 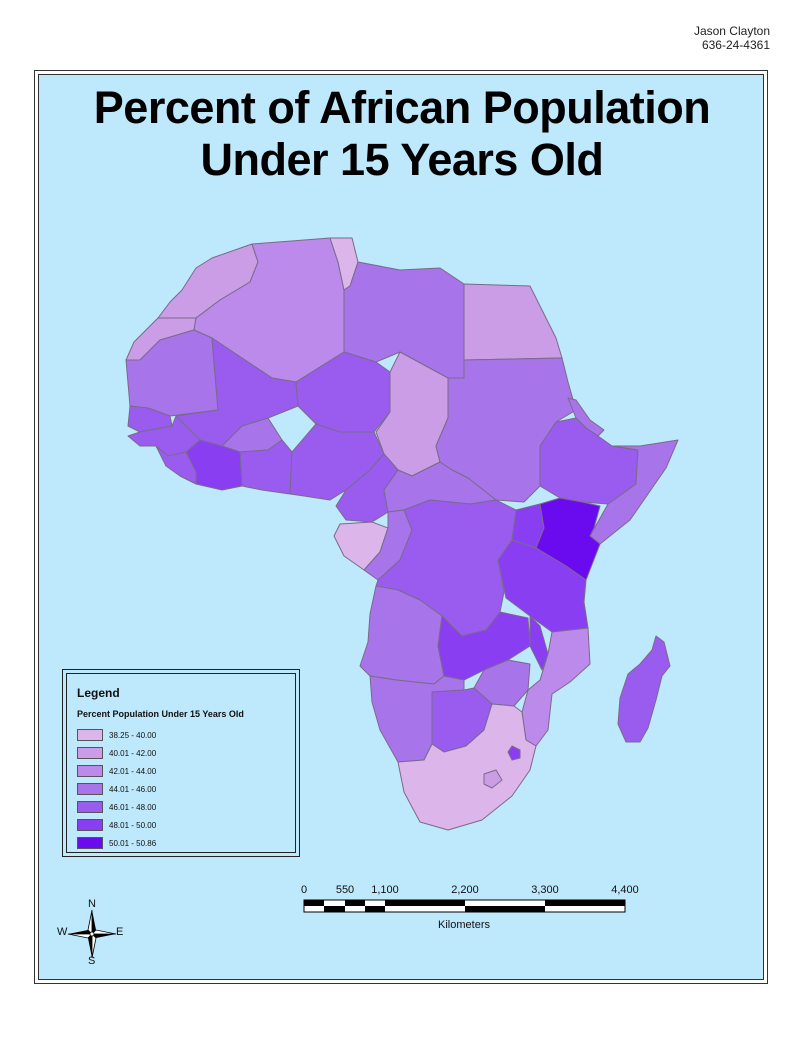 I want to click on legend-subtitle: Percent Population Under 15 Years Old, so click(x=160, y=714).